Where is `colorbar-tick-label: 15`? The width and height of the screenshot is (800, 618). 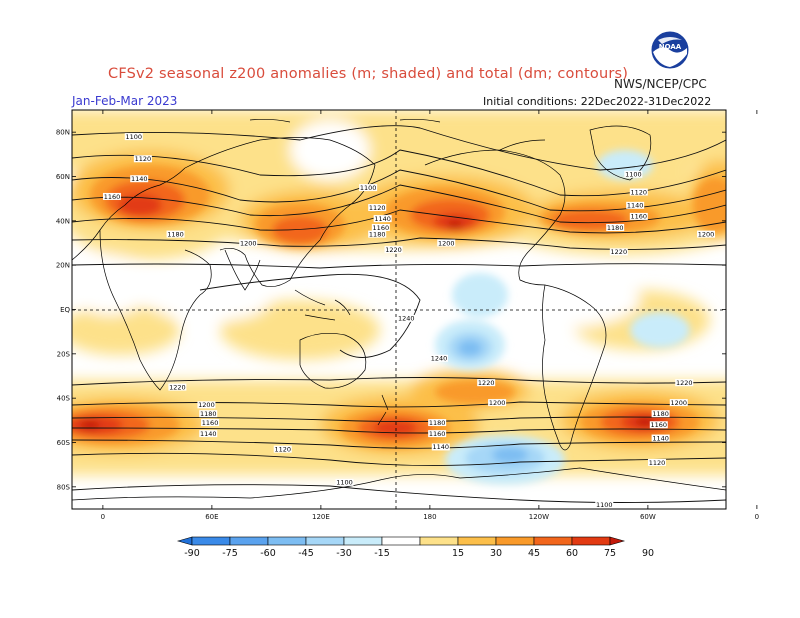
colorbar-tick-label: 15 is located at coordinates (458, 553).